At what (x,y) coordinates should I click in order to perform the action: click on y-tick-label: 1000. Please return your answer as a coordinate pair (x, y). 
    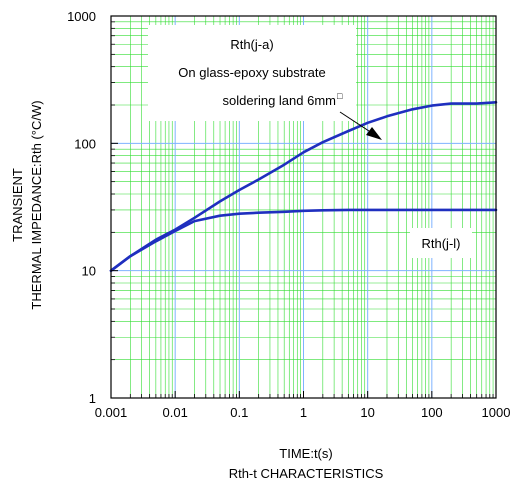
    Looking at the image, I should click on (81, 16).